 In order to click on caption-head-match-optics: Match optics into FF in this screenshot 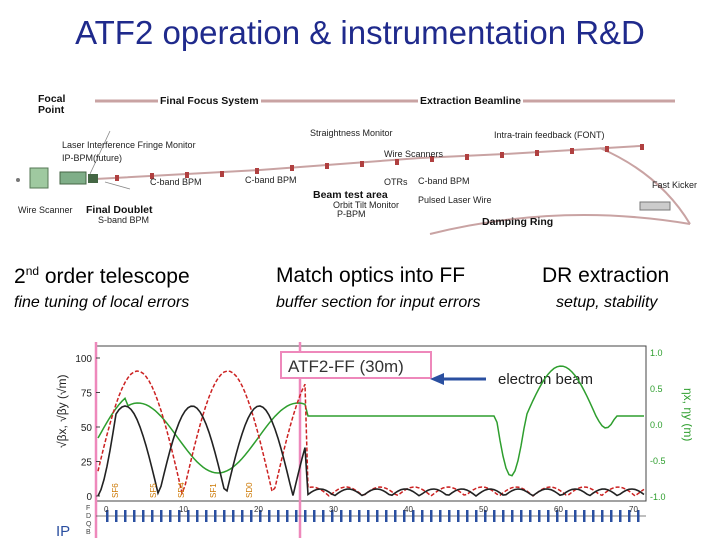, I will do `click(371, 275)`.